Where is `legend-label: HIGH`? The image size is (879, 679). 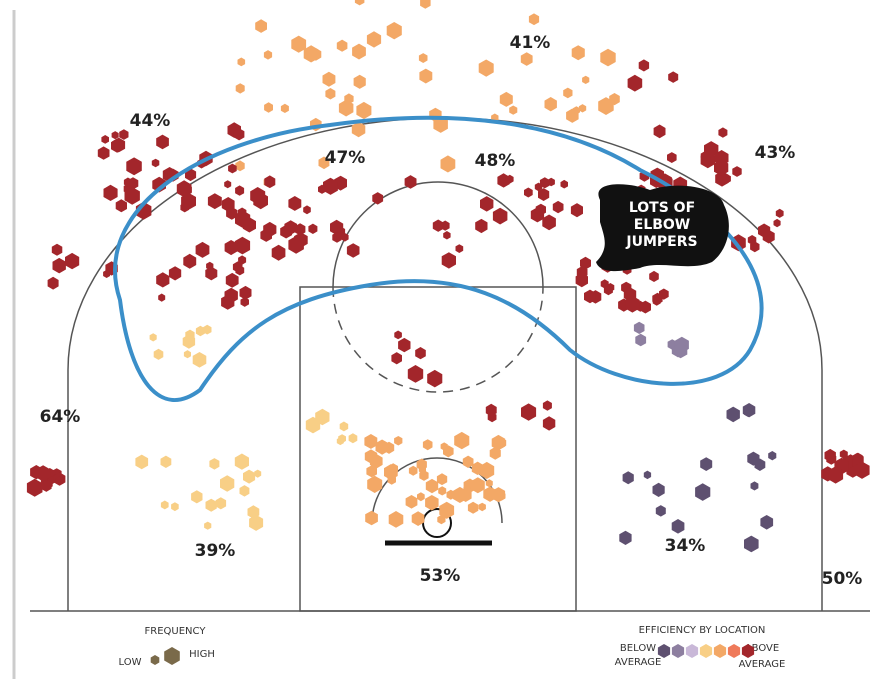
legend-label: HIGH is located at coordinates (202, 654).